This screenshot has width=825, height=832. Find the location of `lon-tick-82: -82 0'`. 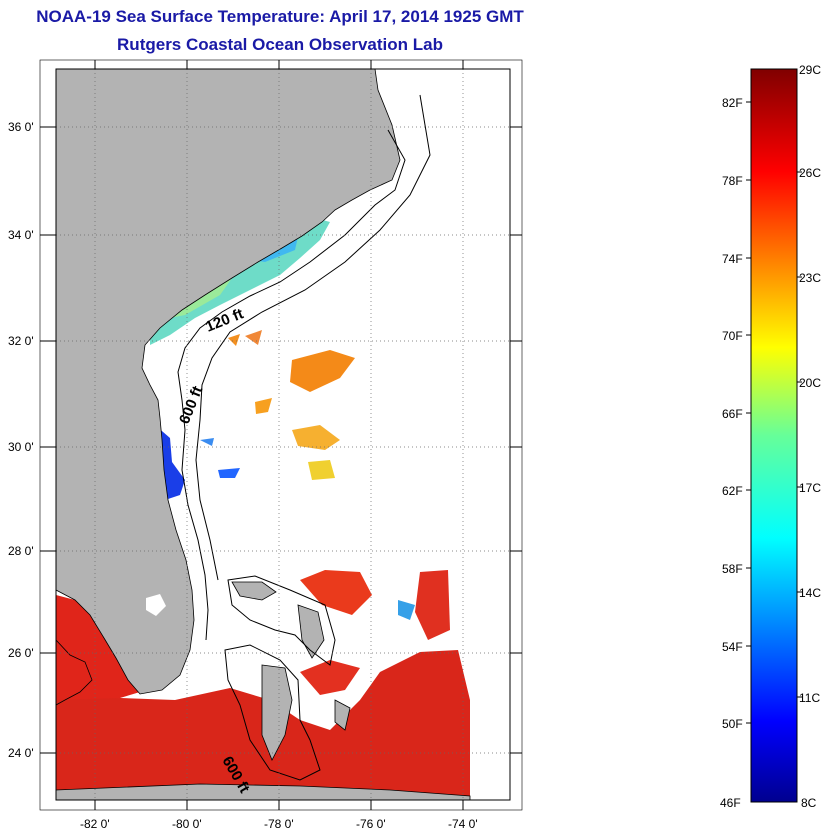

lon-tick-82: -82 0' is located at coordinates (95, 824).